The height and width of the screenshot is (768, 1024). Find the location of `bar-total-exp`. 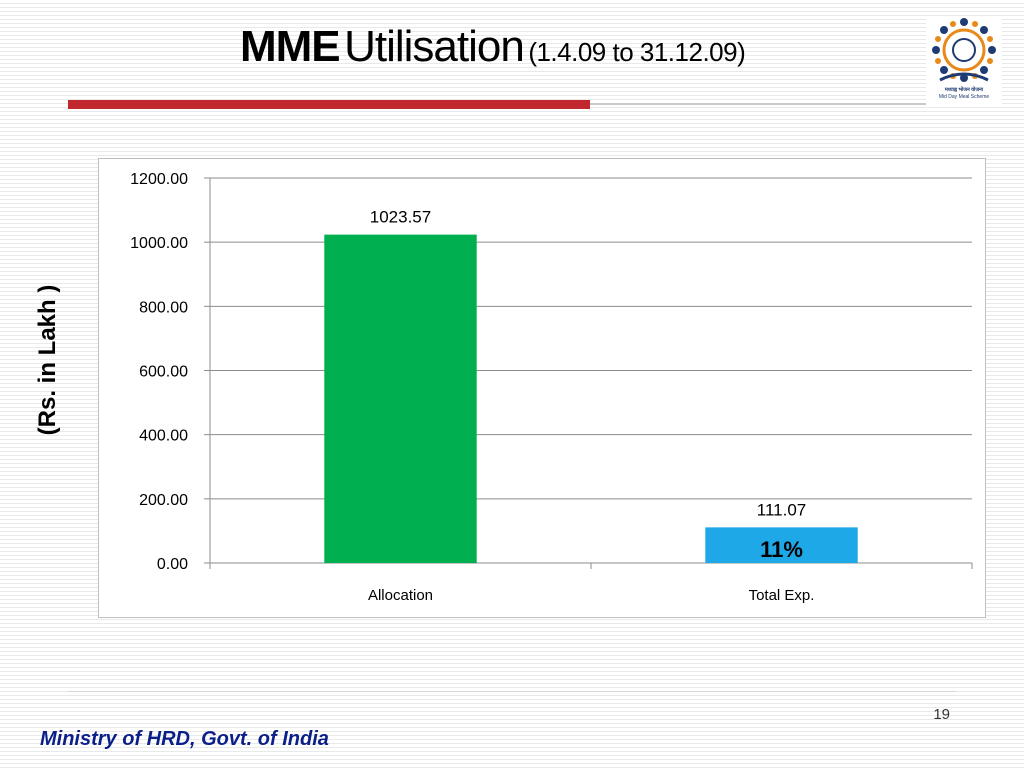

bar-total-exp is located at coordinates (781, 545).